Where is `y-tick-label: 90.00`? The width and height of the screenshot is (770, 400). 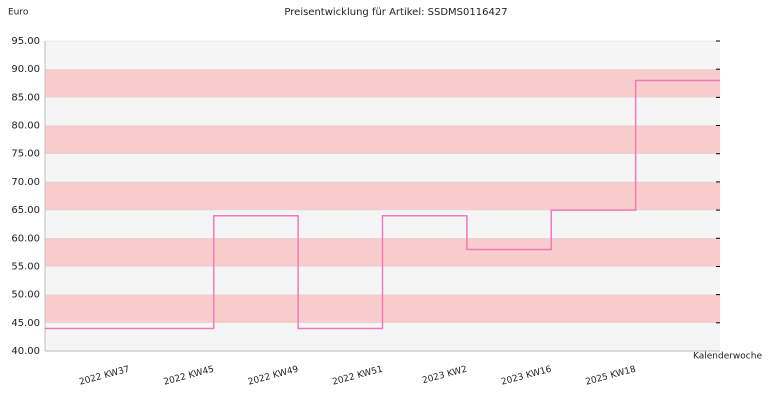
y-tick-label: 90.00 is located at coordinates (25, 69).